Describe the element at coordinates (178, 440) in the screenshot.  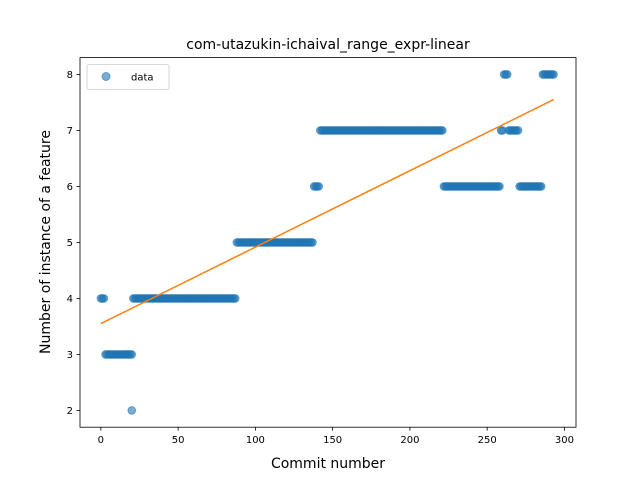
I see `x-tick-label: 50` at that location.